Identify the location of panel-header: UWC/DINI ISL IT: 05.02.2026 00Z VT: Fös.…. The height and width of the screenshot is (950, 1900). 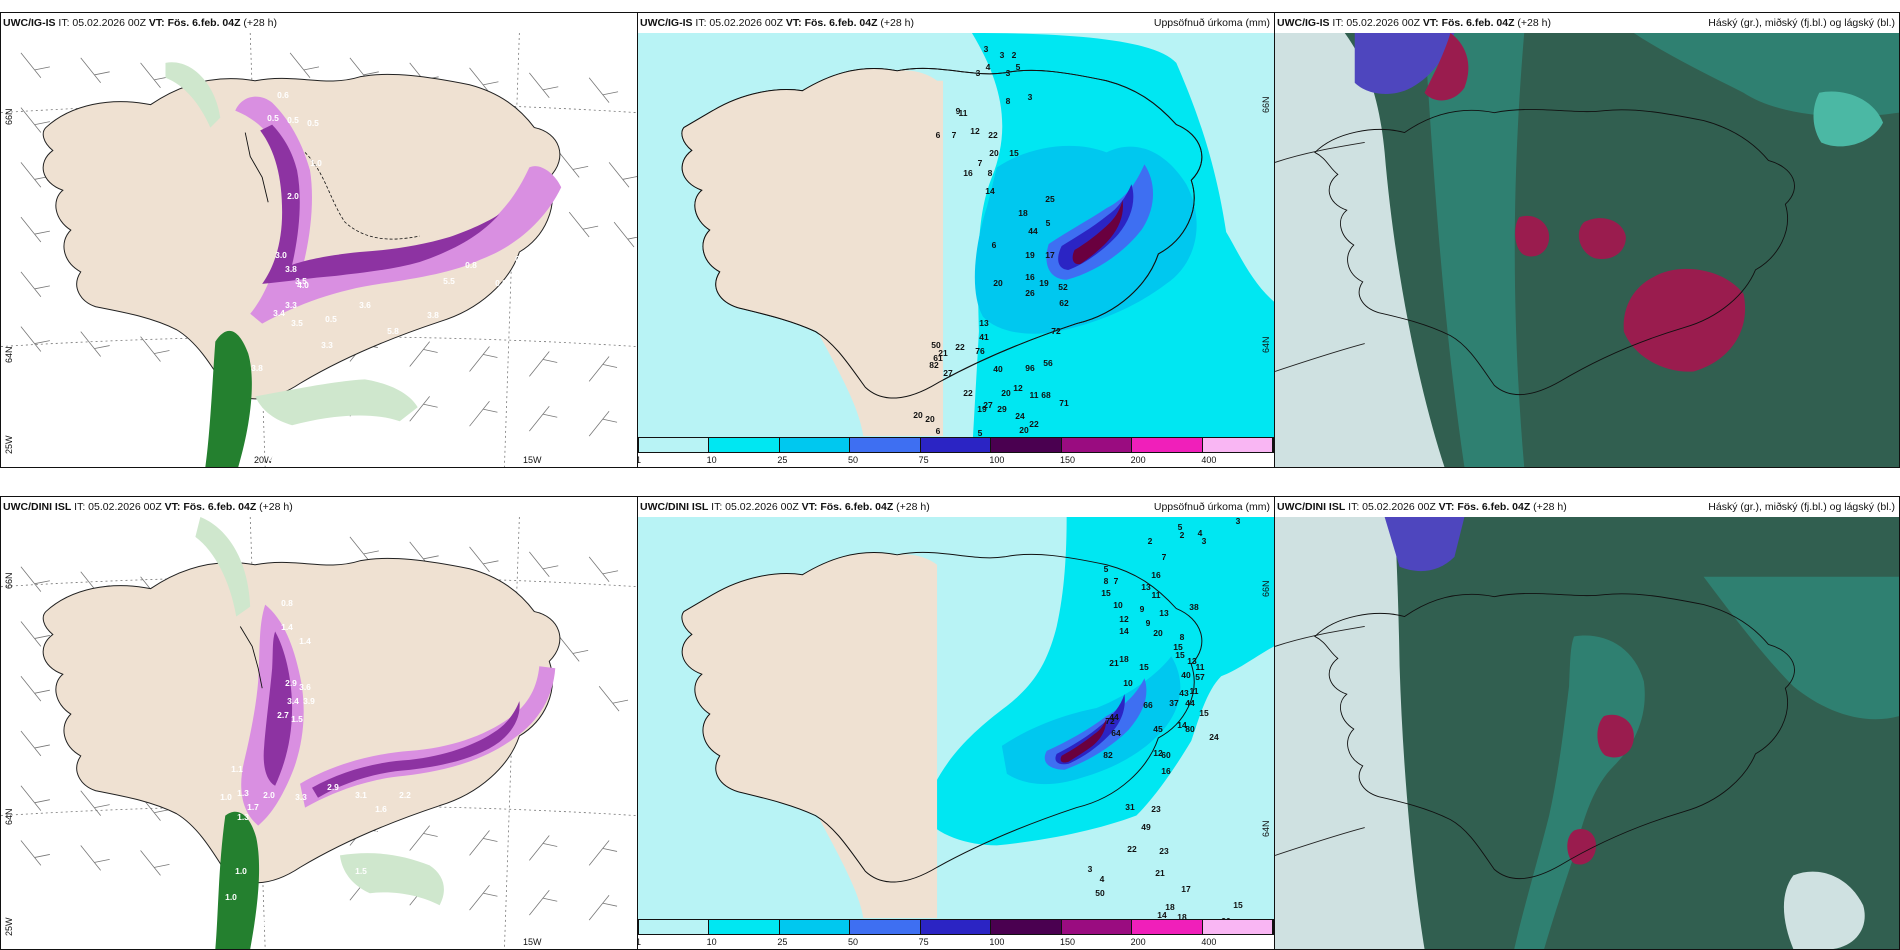
(956, 507).